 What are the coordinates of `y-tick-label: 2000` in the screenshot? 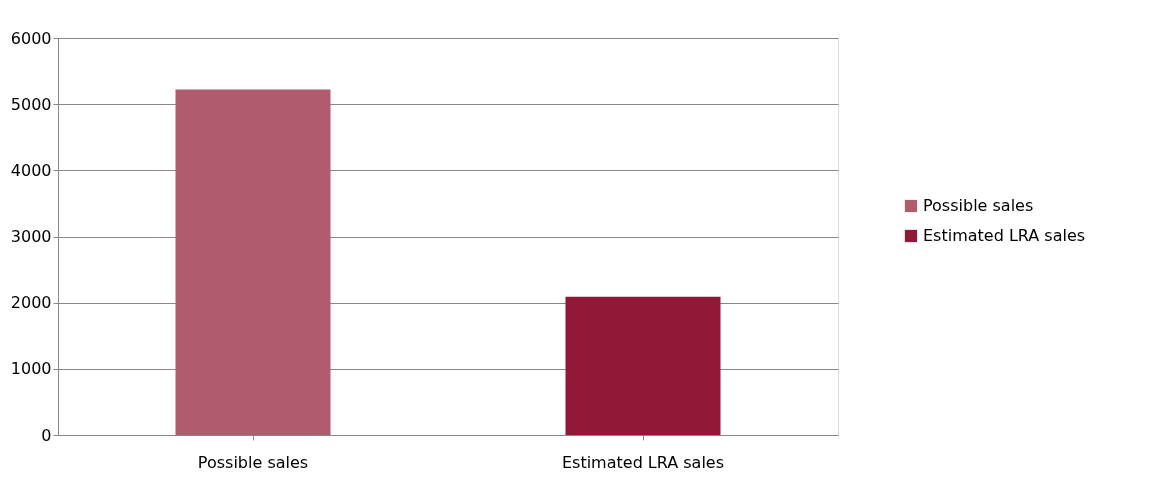 It's located at (31, 303).